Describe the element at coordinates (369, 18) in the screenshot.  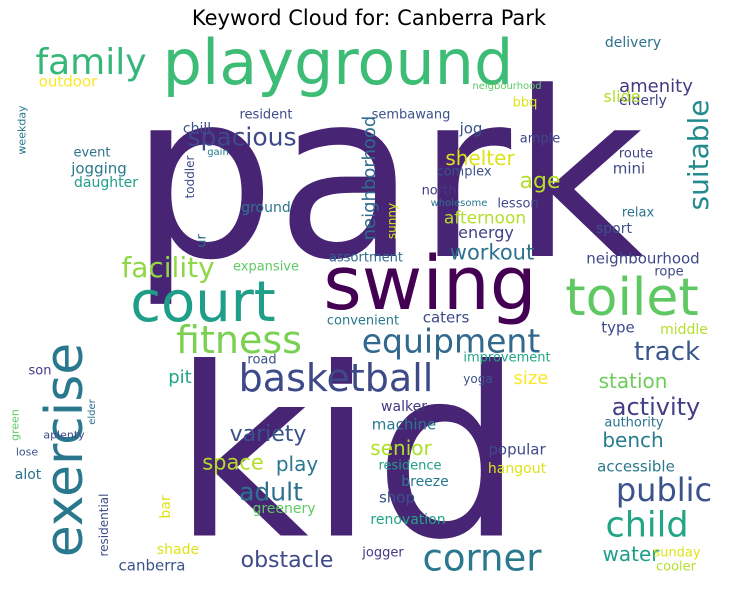
I see `chart-title: Keyword Cloud for: Canberra Park` at that location.